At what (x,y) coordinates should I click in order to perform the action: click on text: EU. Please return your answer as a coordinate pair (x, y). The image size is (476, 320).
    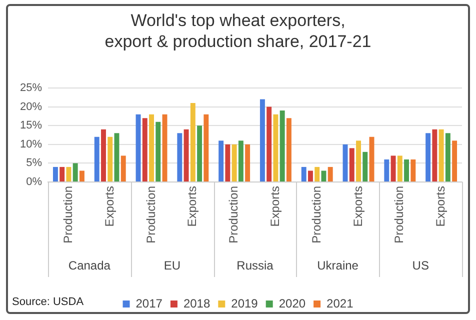
    Looking at the image, I should click on (172, 265).